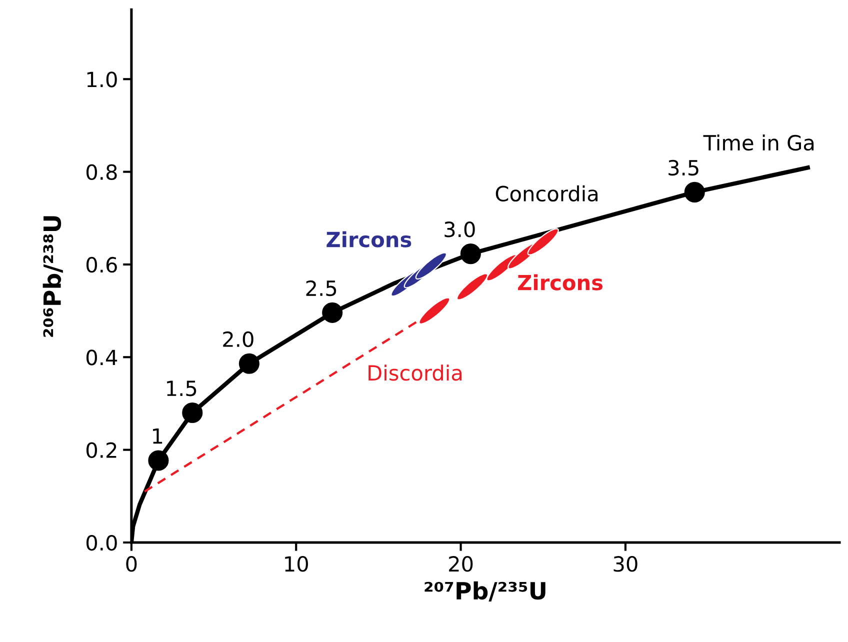 This screenshot has height=642, width=848. Describe the element at coordinates (321, 288) in the screenshot. I see `annotation: 2.5` at that location.